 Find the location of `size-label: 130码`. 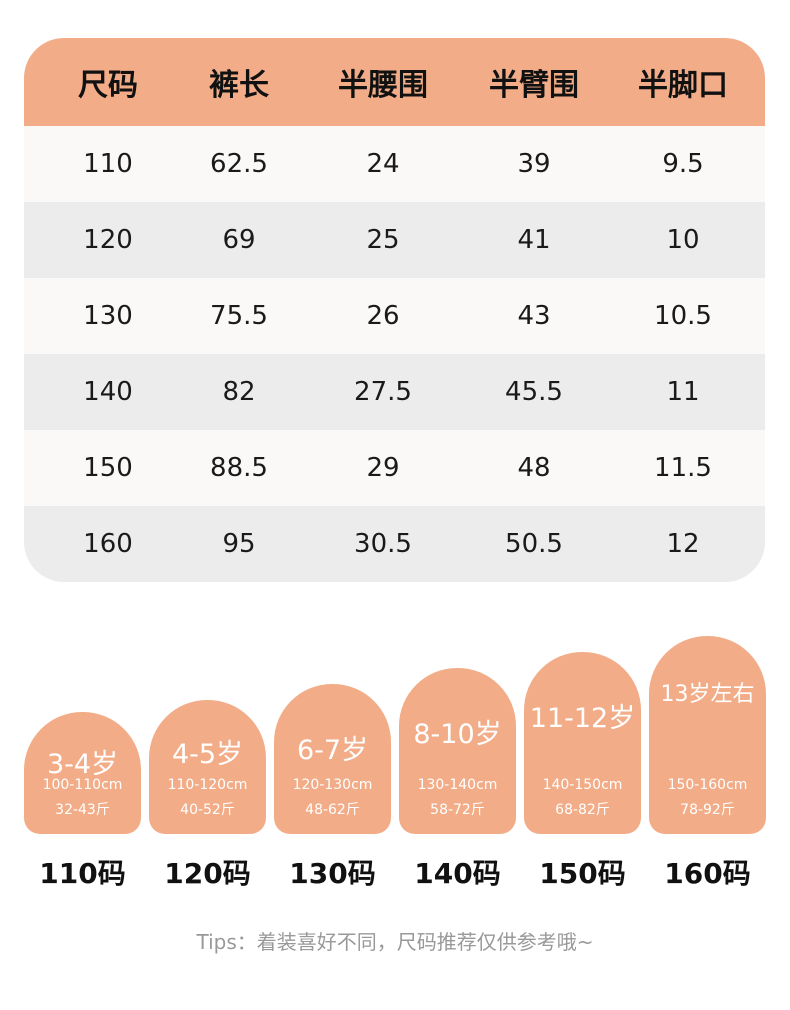

size-label: 130码 is located at coordinates (332, 873).